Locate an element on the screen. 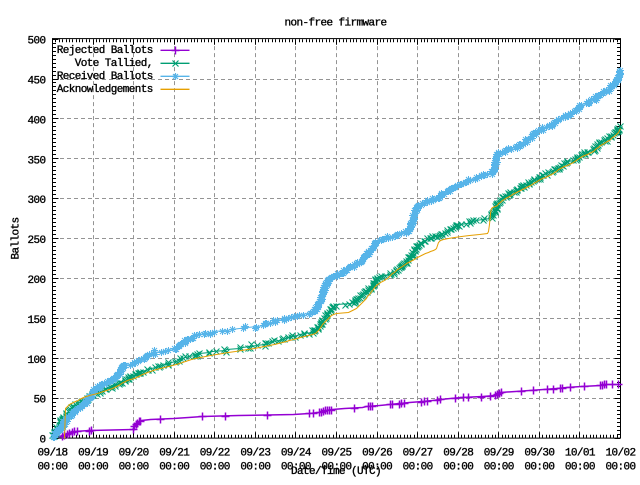  svg-text: Received Ballots is located at coordinates (105, 77).